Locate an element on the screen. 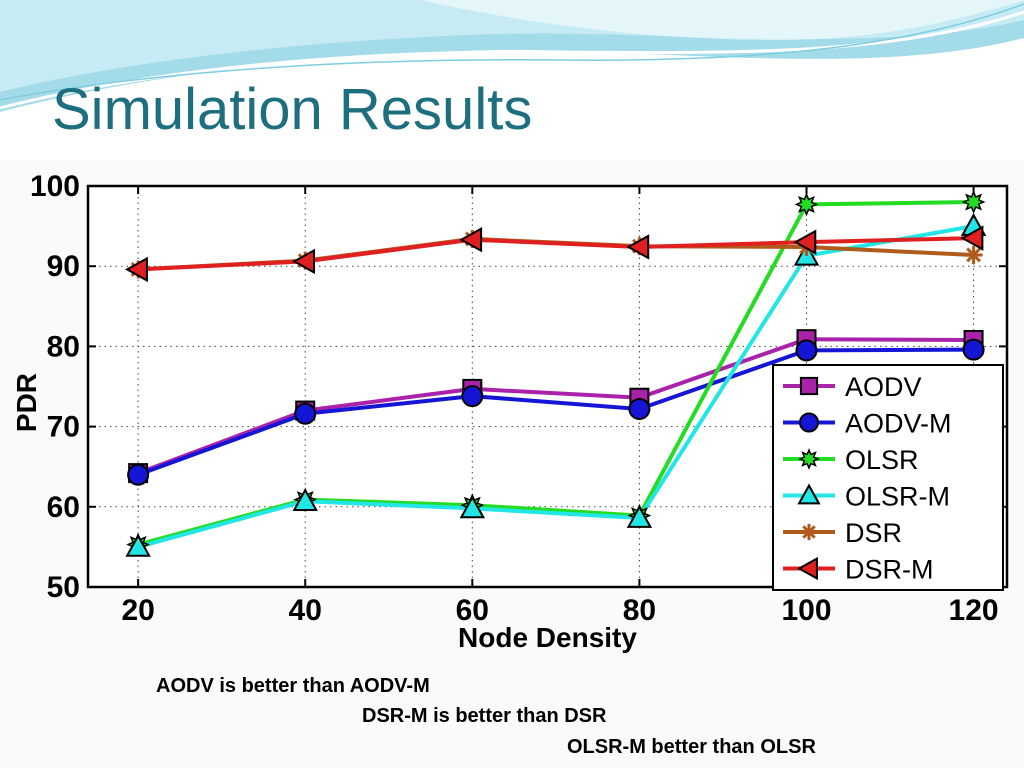  legend-label: AODV-M is located at coordinates (898, 424).